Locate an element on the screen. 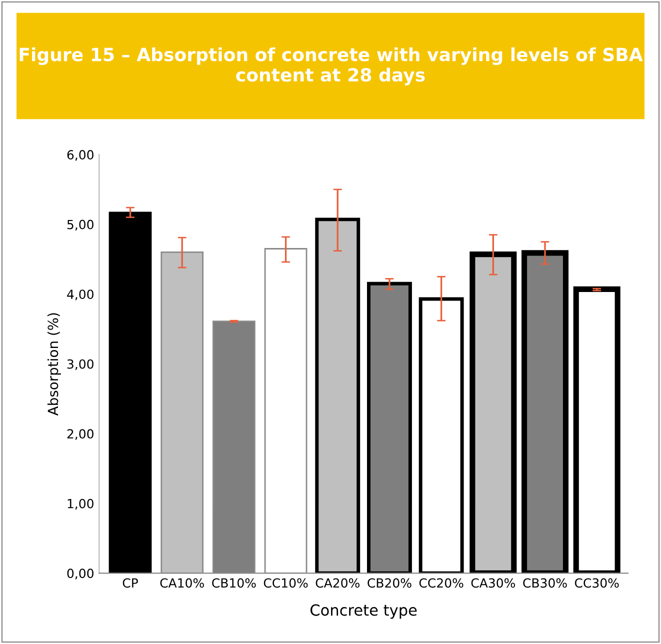 Image resolution: width=661 pixels, height=644 pixels. x-tick-label: CA20% is located at coordinates (338, 583).